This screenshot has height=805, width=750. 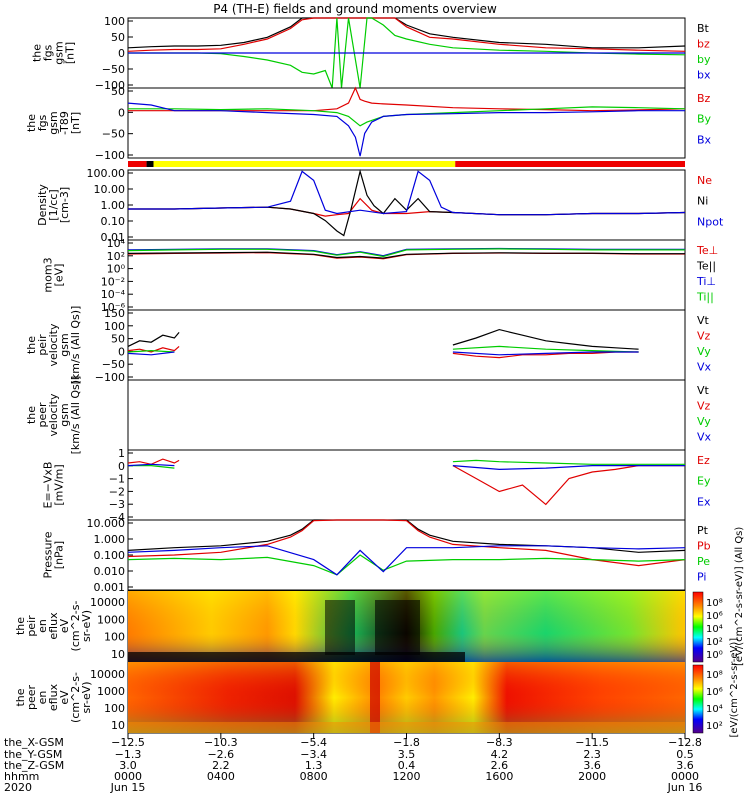 What do you see at coordinates (407, 754) in the screenshot?
I see `x-tick-label: 3.5` at bounding box center [407, 754].